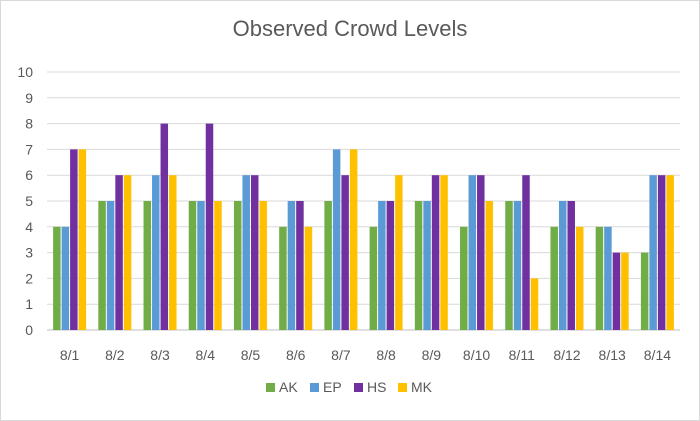 The height and width of the screenshot is (421, 700). I want to click on x-tick-label: 8/11, so click(522, 355).